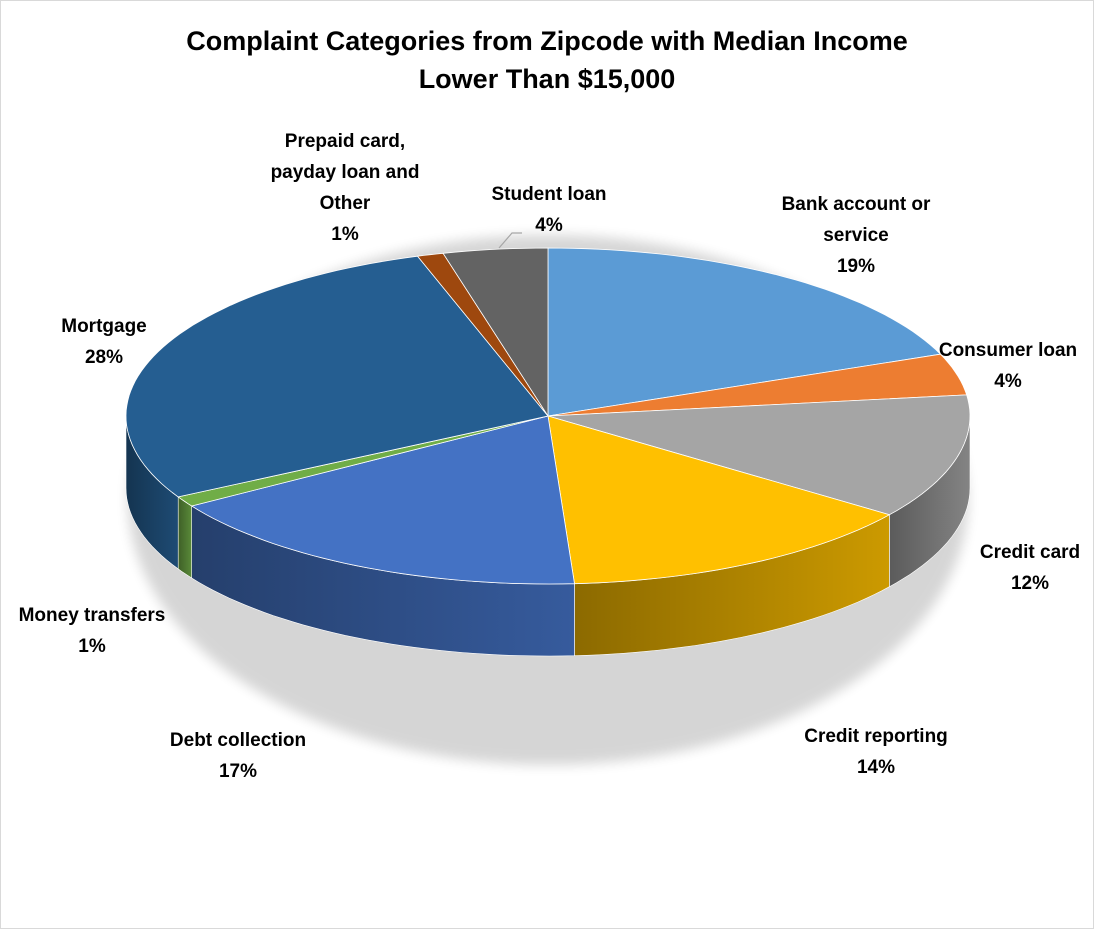 The width and height of the screenshot is (1094, 929). I want to click on data-label-6: Mortgage 28%, so click(104, 342).